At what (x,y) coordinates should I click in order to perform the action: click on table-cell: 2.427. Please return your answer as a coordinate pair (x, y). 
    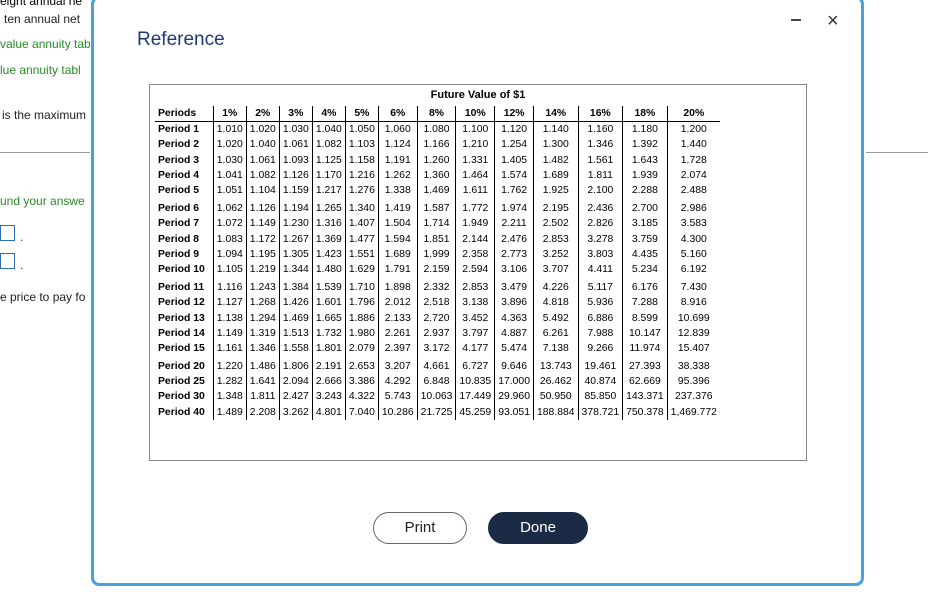
    Looking at the image, I should click on (295, 397).